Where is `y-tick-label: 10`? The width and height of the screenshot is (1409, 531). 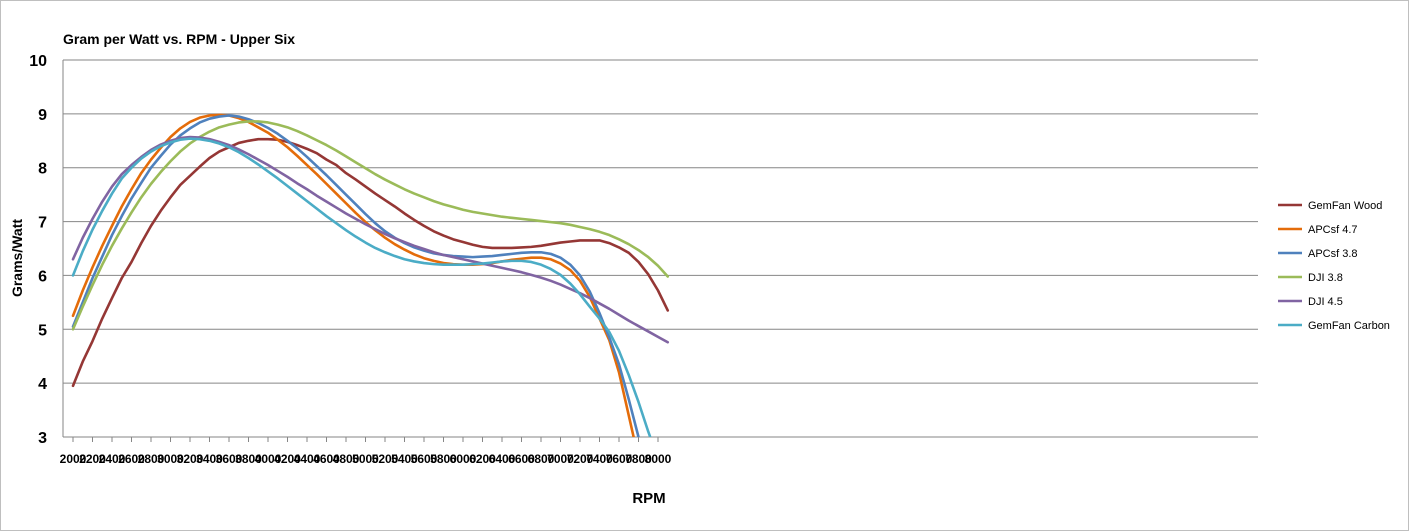
y-tick-label: 10 is located at coordinates (38, 61).